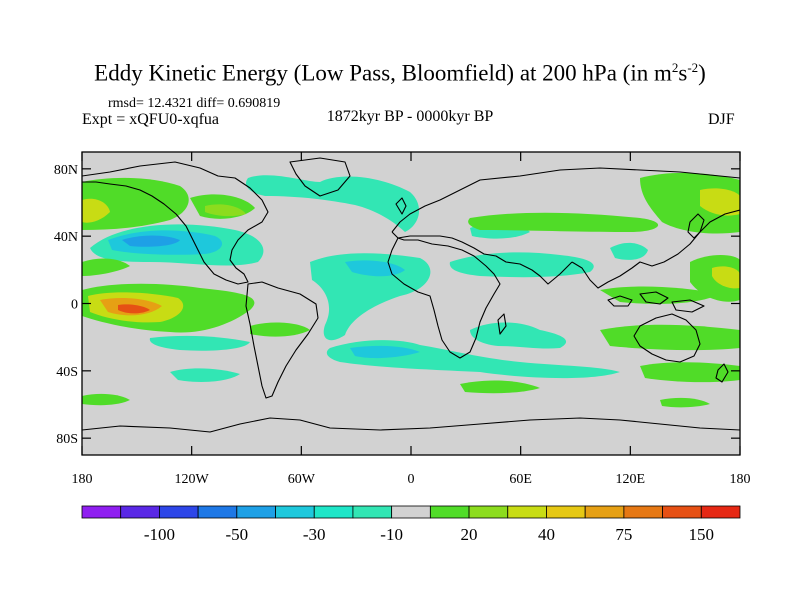 The width and height of the screenshot is (800, 600). What do you see at coordinates (66, 237) in the screenshot?
I see `lat-tick-label: 40N` at bounding box center [66, 237].